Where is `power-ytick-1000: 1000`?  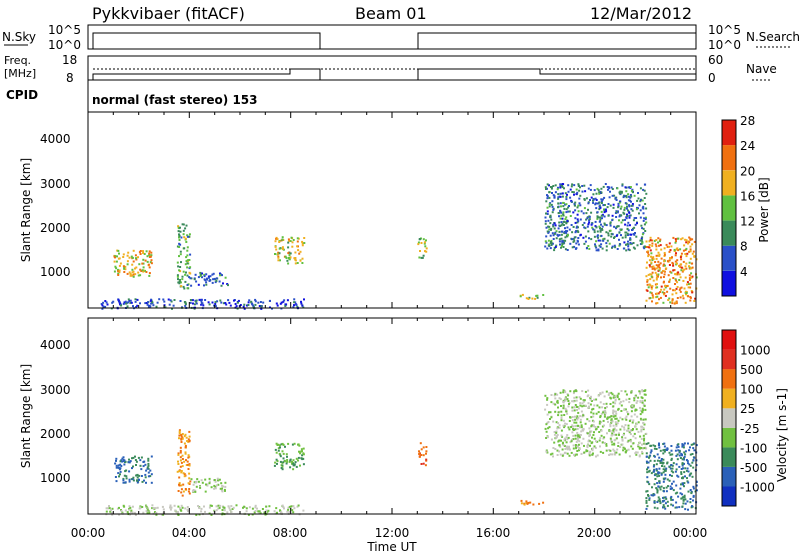
power-ytick-1000: 1000 is located at coordinates (55, 272).